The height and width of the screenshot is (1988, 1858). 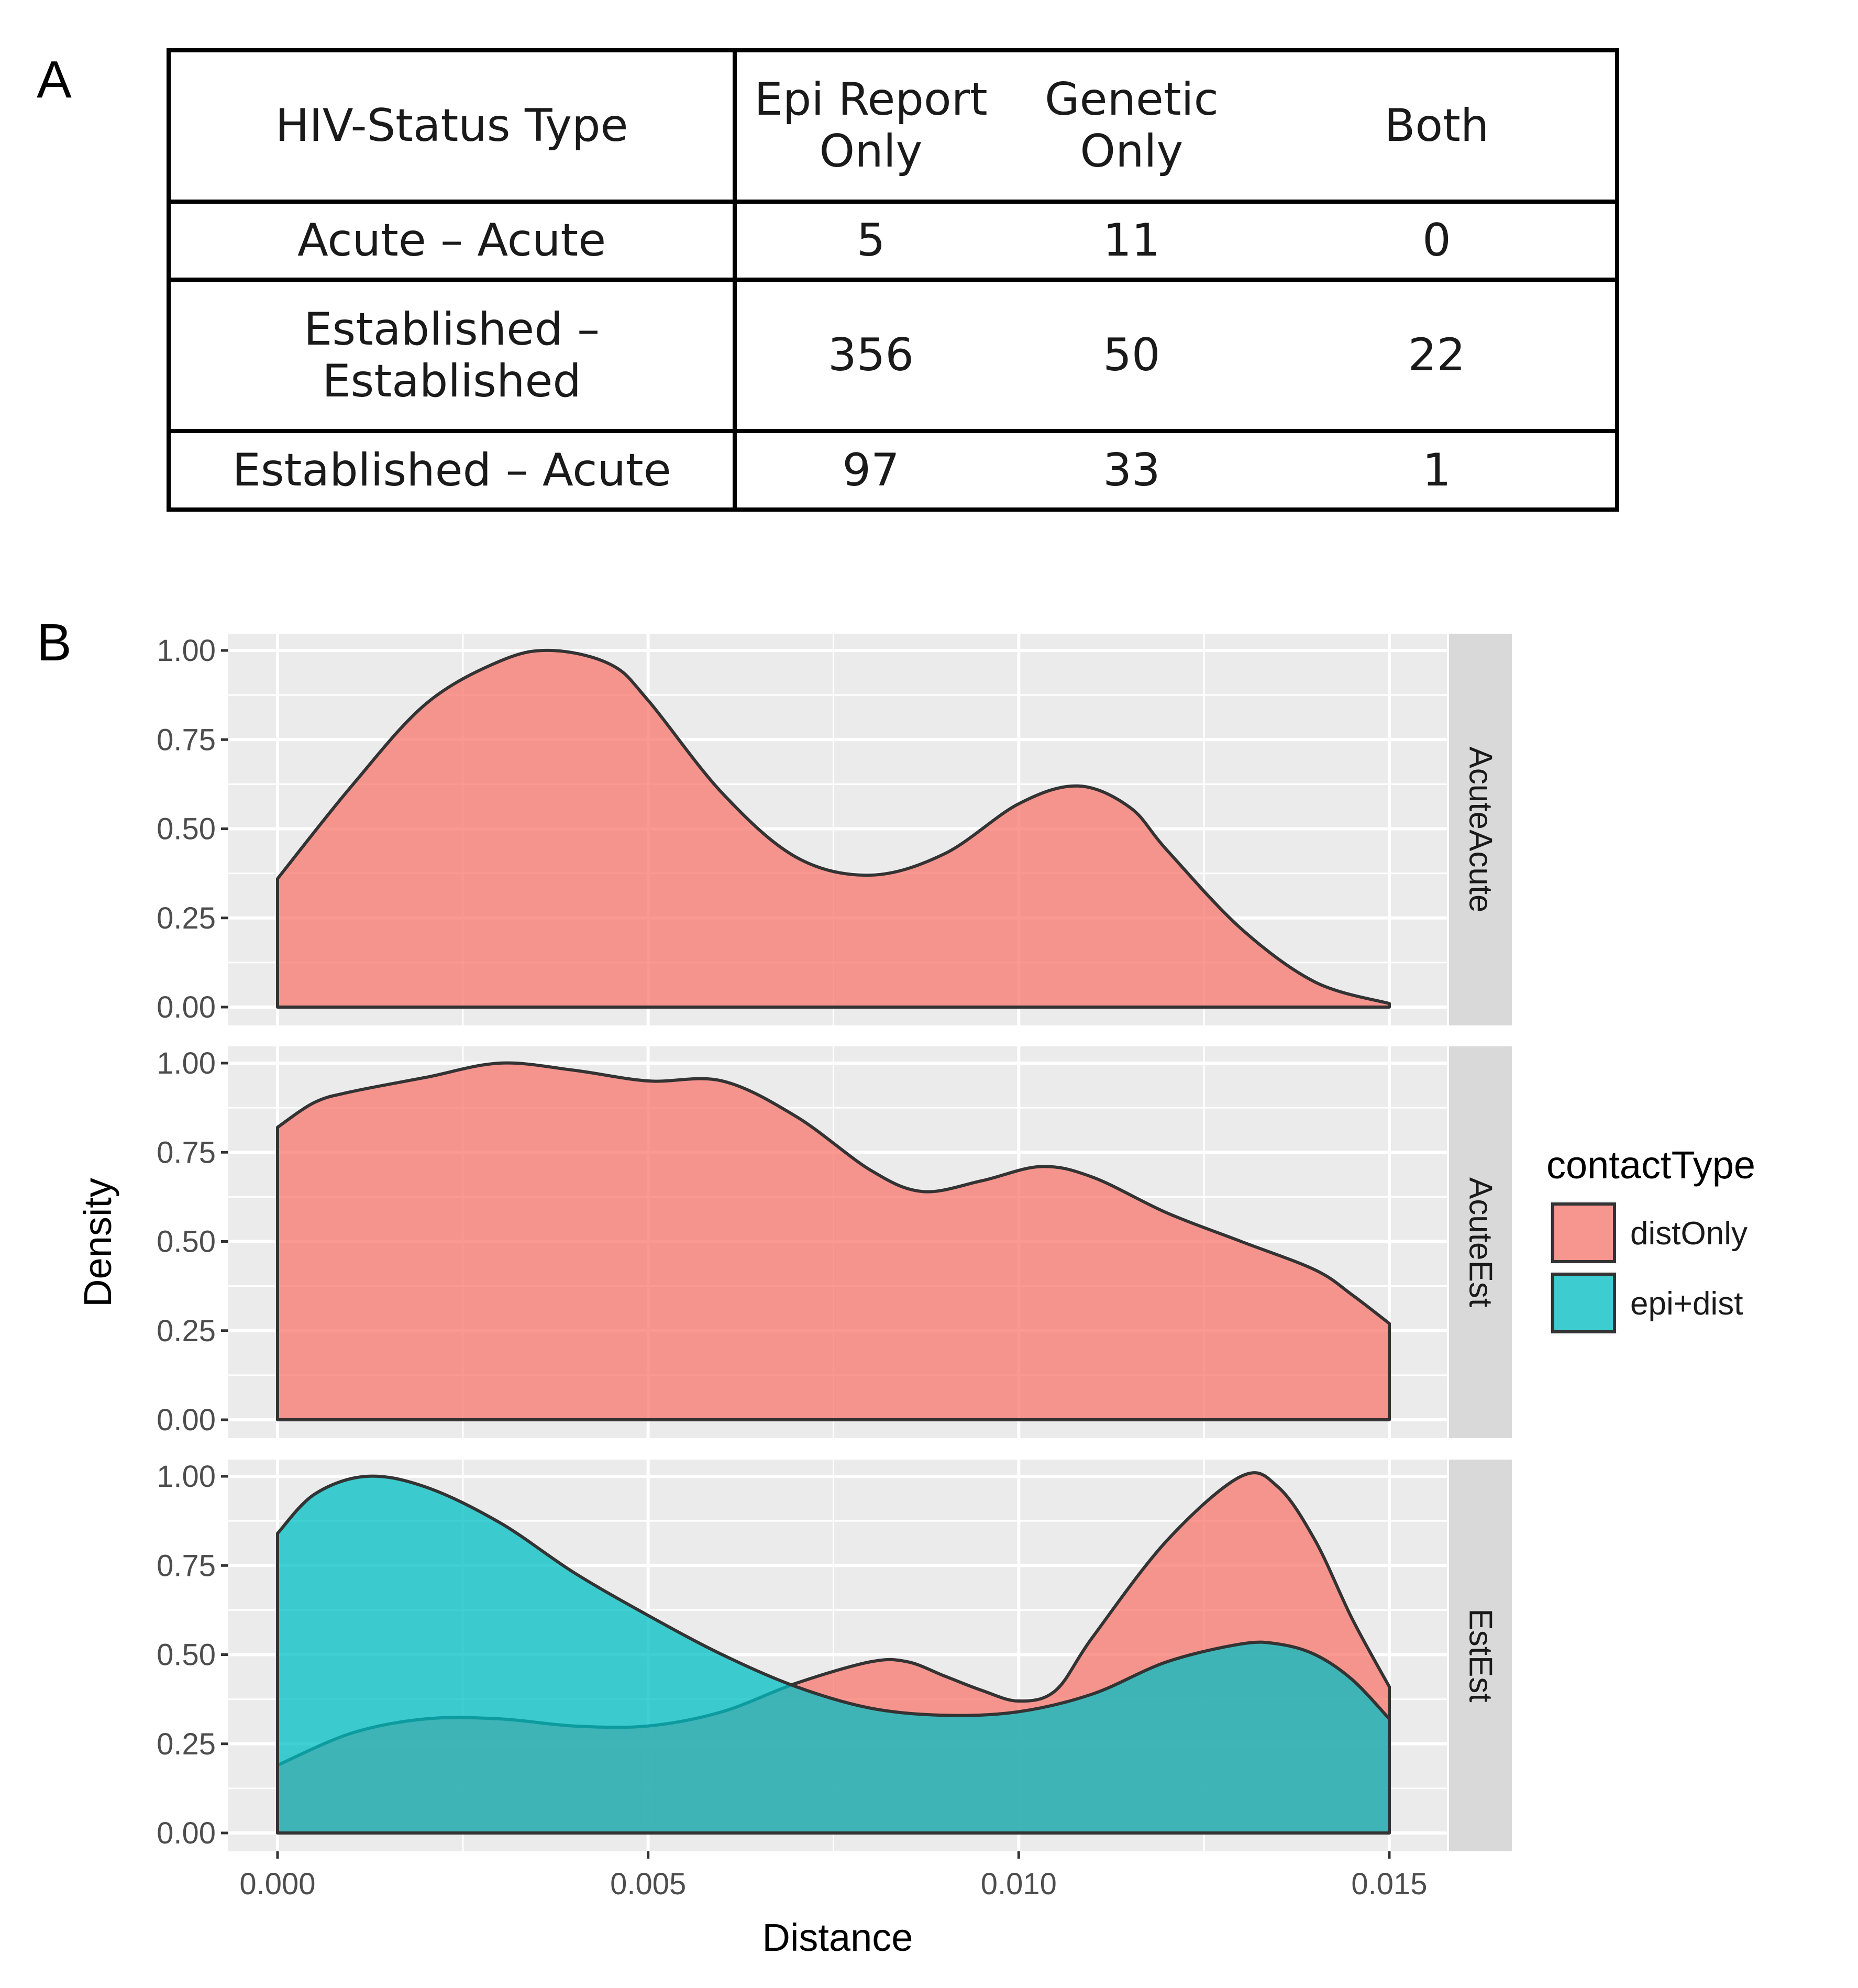 What do you see at coordinates (1131, 126) in the screenshot?
I see `header-genetic-only: Genetic Only` at bounding box center [1131, 126].